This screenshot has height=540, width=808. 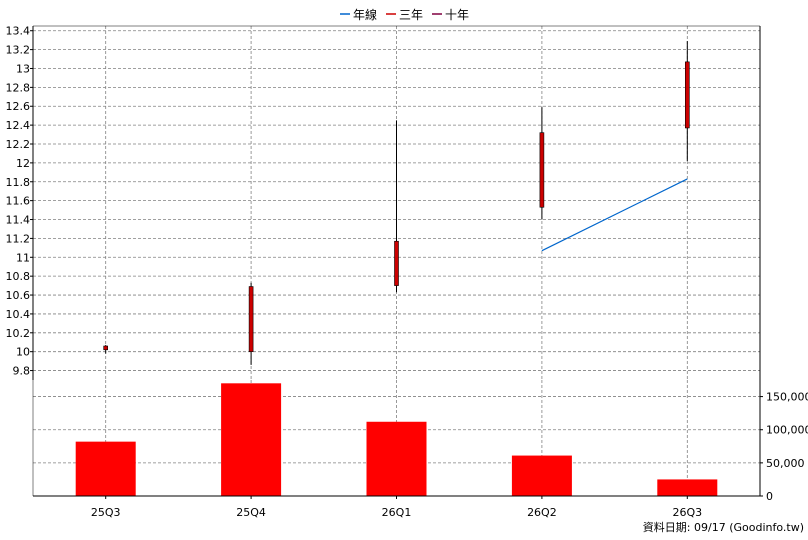 What do you see at coordinates (18, 87) in the screenshot?
I see `price-tick-label: 12.8` at bounding box center [18, 87].